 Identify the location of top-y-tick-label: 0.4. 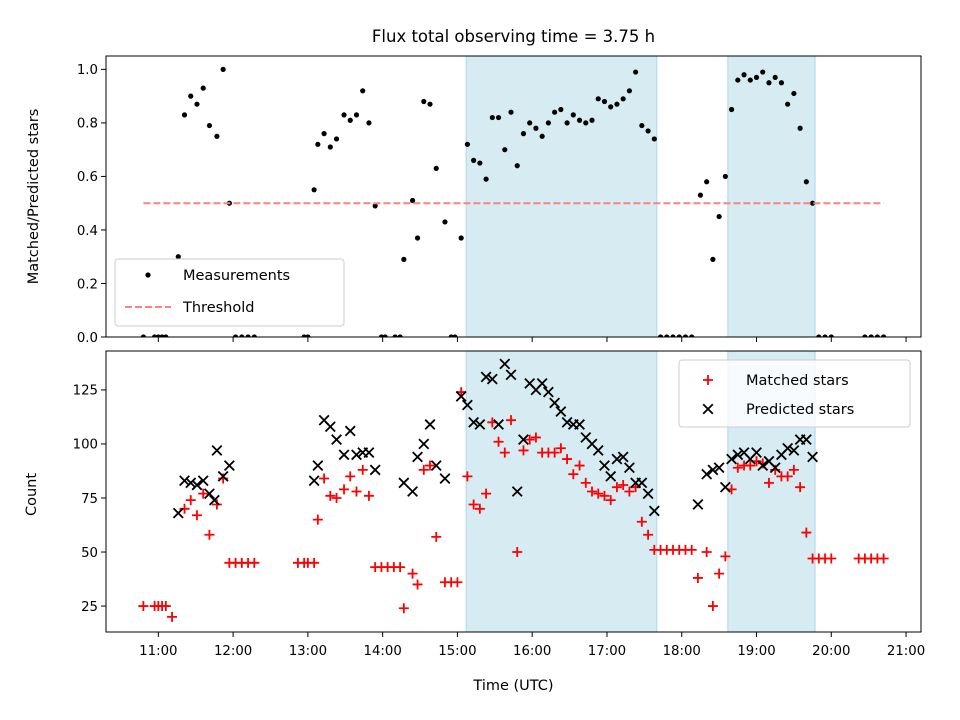
(87, 231).